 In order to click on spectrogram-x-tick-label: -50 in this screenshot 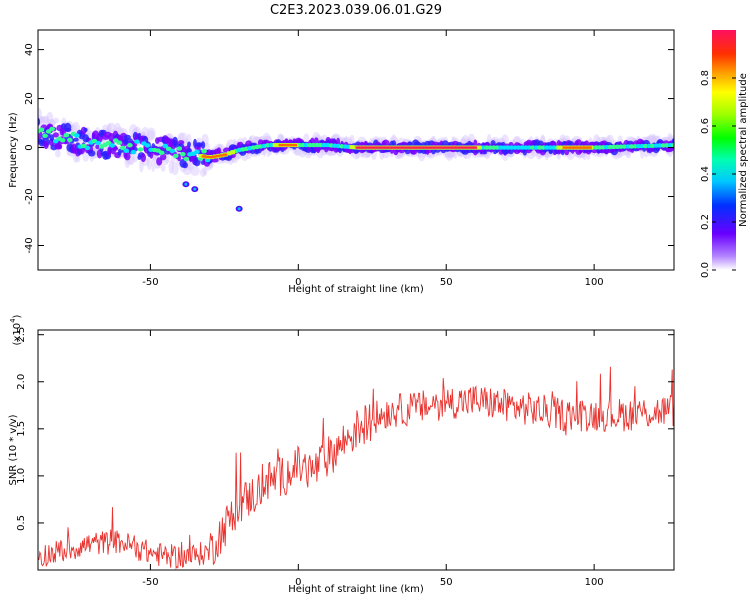, I will do `click(150, 282)`.